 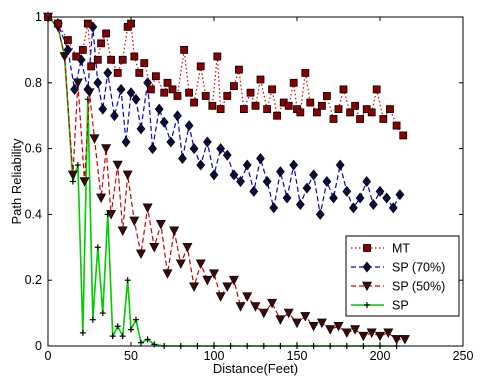 What do you see at coordinates (380, 306) in the screenshot?
I see `legend-item: SP` at bounding box center [380, 306].